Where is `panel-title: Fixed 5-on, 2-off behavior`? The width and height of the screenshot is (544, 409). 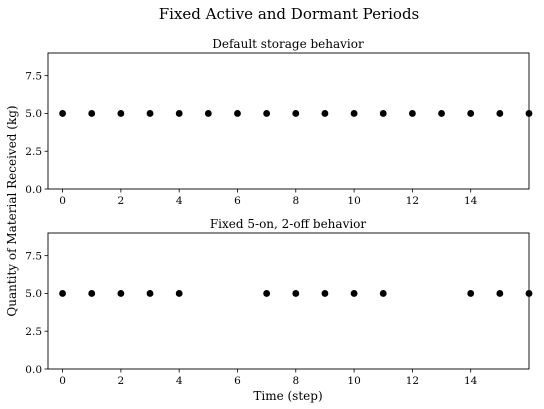
panel-title: Fixed 5-on, 2-off behavior is located at coordinates (288, 224).